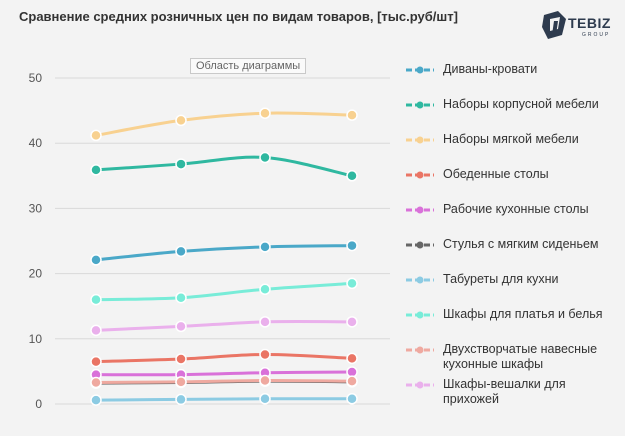 The image size is (625, 436). What do you see at coordinates (589, 23) in the screenshot?
I see `logo-text: TEBIZ` at bounding box center [589, 23].